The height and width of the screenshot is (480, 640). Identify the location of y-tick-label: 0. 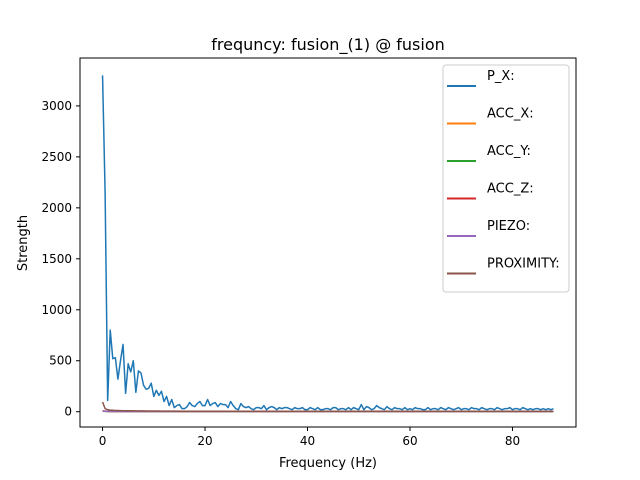
(68, 412).